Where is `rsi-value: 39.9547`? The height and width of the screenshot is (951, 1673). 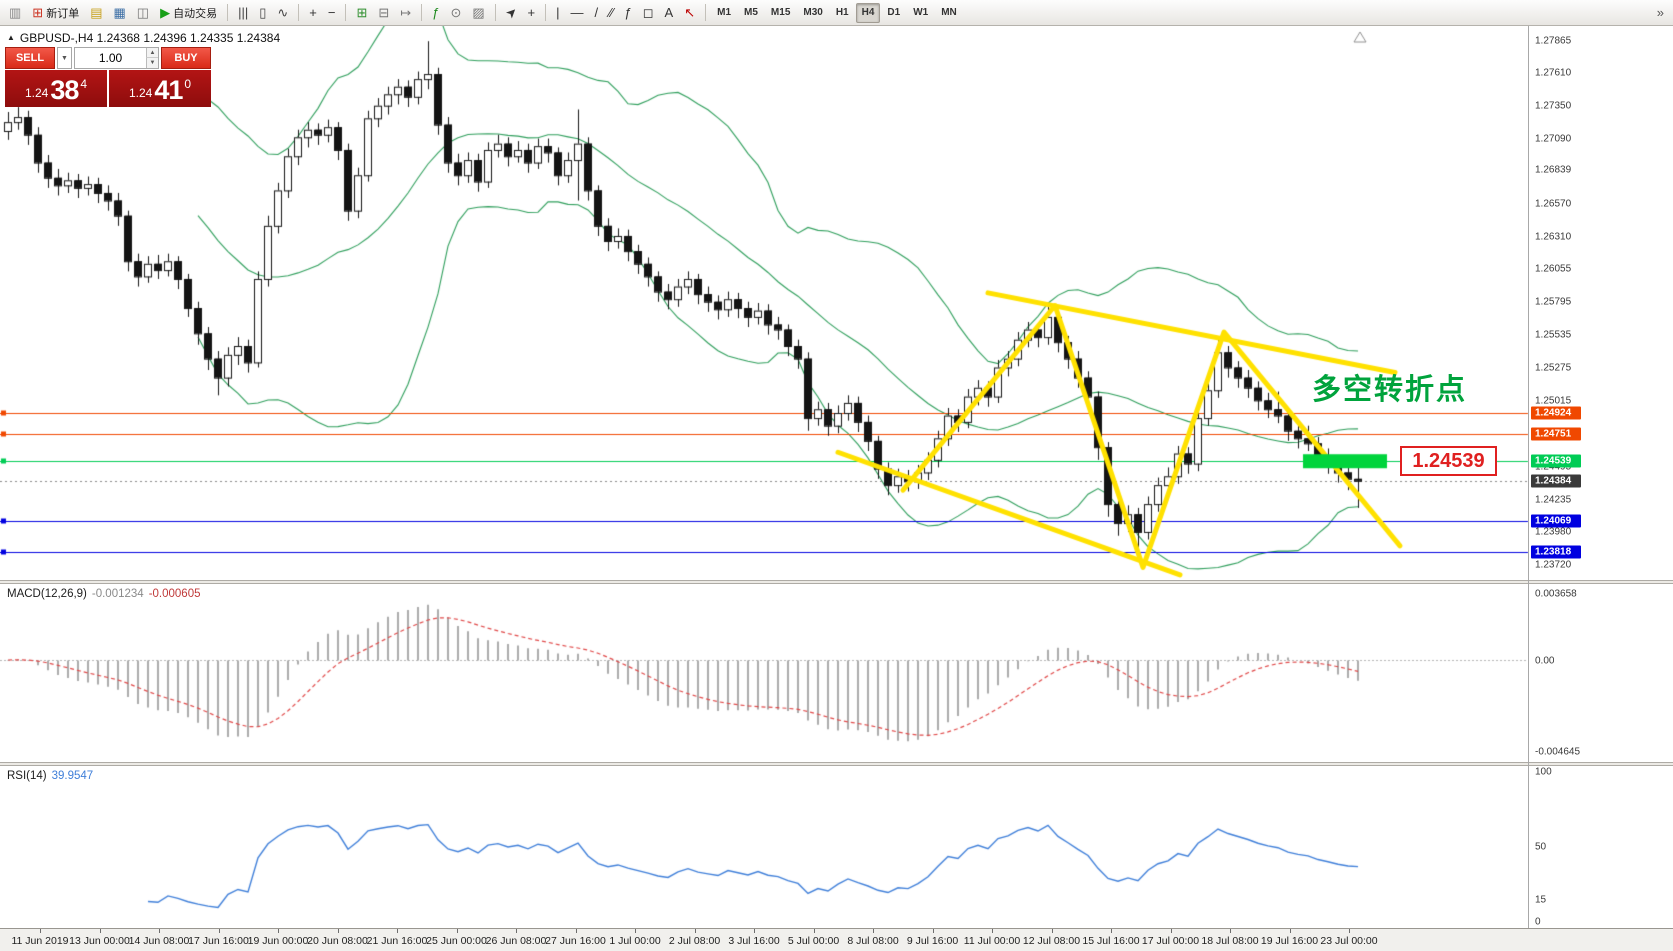 rsi-value: 39.9547 is located at coordinates (72, 776).